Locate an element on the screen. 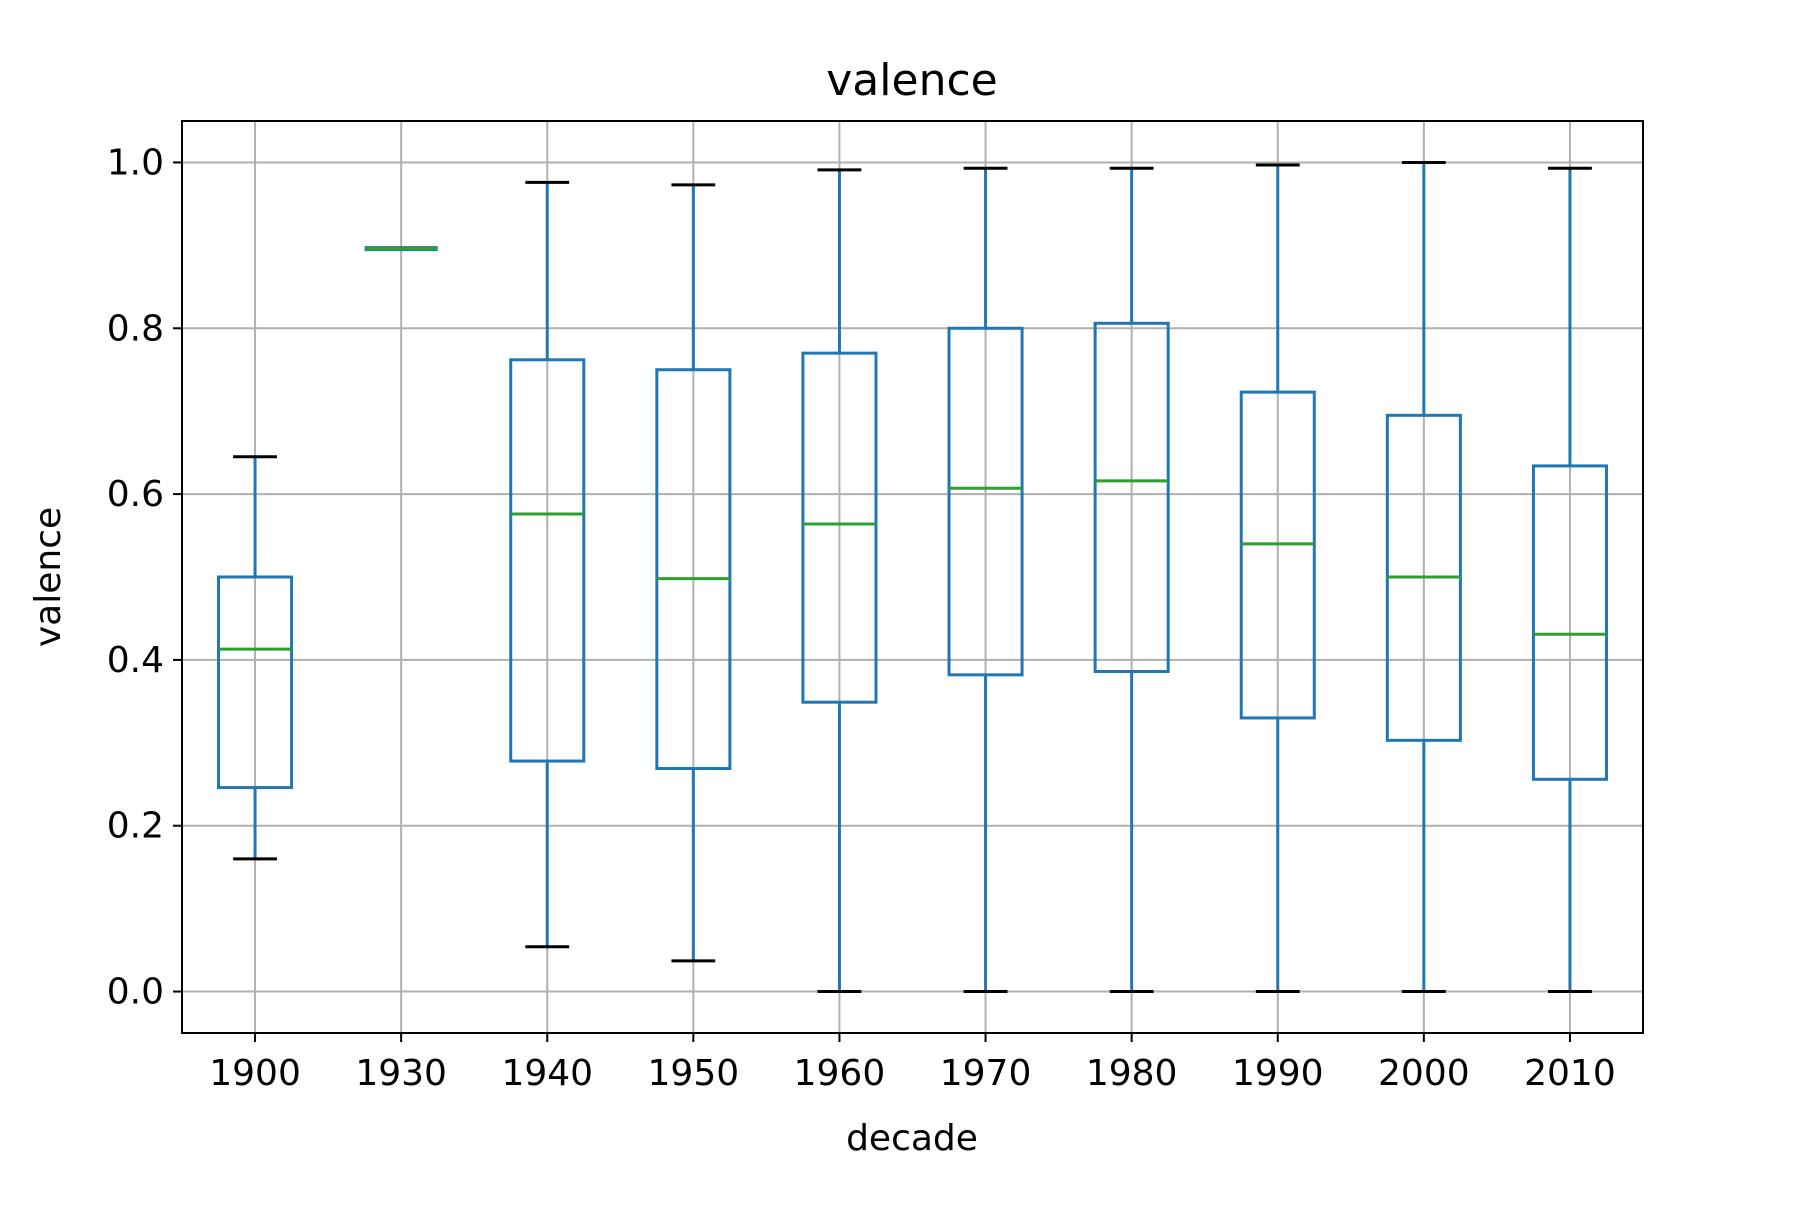 Image resolution: width=1800 pixels, height=1205 pixels. box-1980 is located at coordinates (1131, 580).